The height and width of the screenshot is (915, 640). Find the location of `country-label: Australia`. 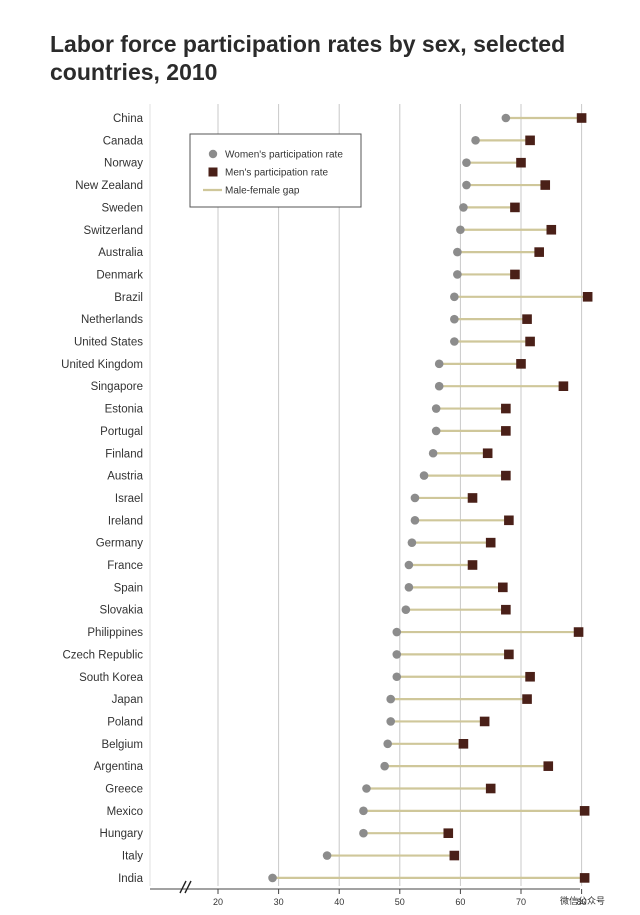

country-label: Australia is located at coordinates (120, 253).